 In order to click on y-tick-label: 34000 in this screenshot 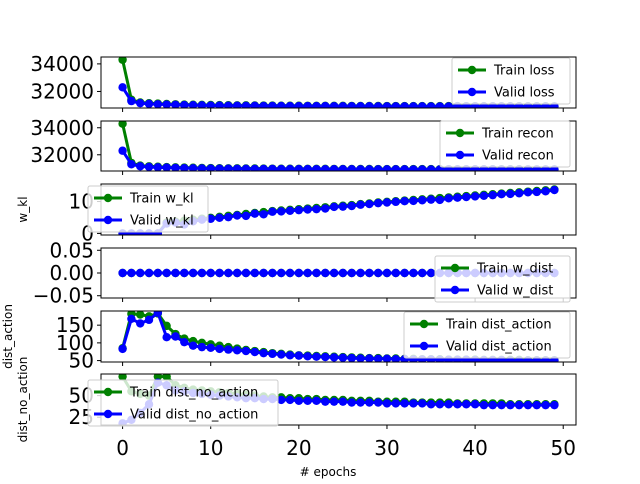, I will do `click(62, 128)`.